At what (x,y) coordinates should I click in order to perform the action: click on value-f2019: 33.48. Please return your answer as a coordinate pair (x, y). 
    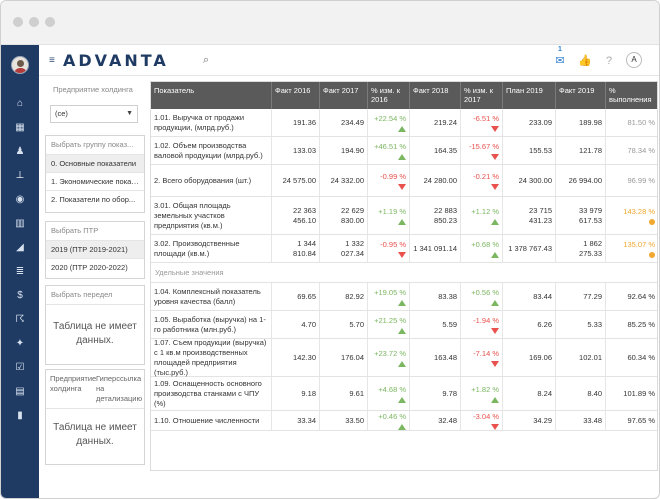
    Looking at the image, I should click on (581, 420).